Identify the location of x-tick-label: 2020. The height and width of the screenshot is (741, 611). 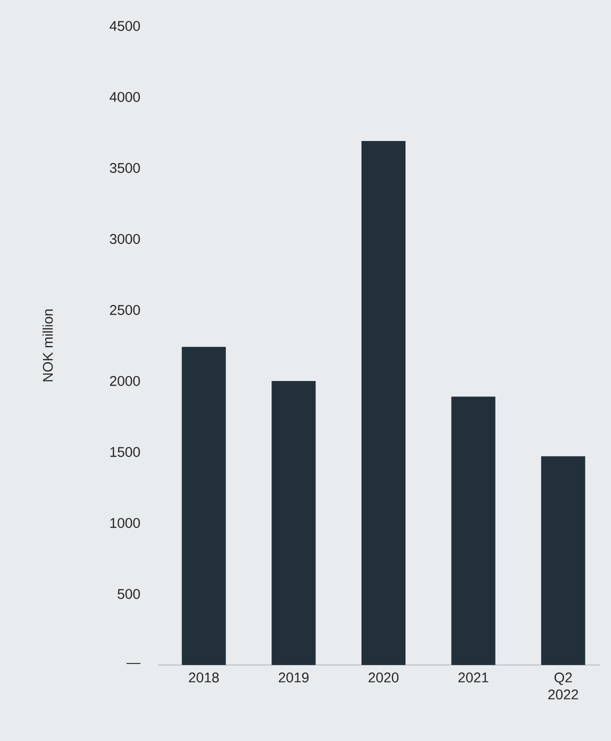
(383, 677).